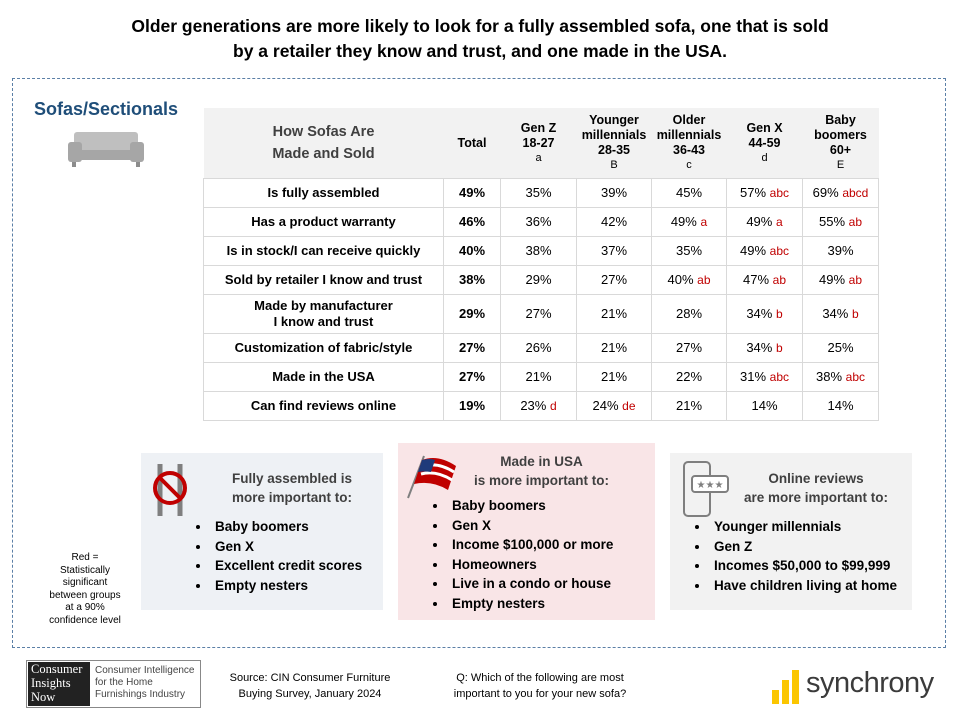  I want to click on cell: 38% abc, so click(840, 377).